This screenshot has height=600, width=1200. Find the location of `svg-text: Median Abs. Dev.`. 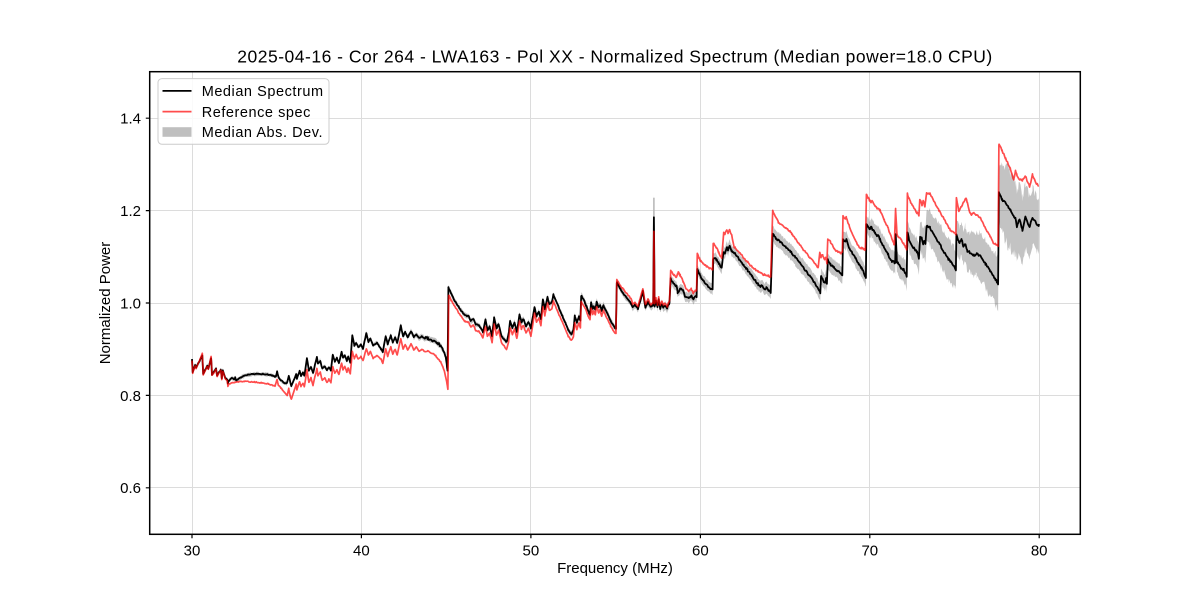

svg-text: Median Abs. Dev. is located at coordinates (262, 133).